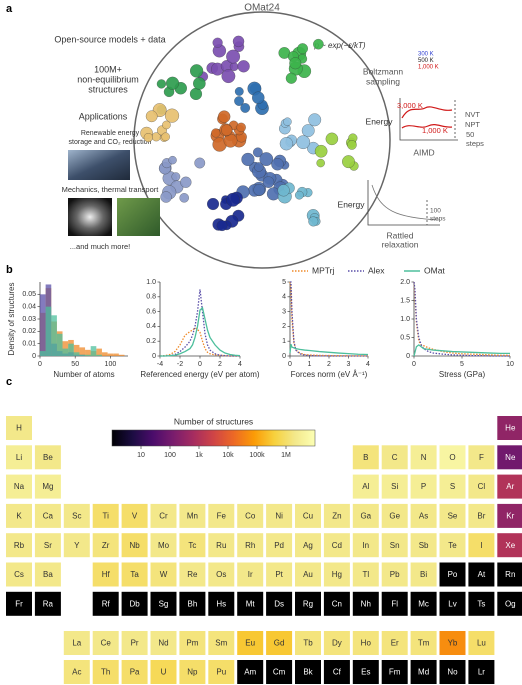 The height and width of the screenshot is (685, 522). What do you see at coordinates (164, 672) in the screenshot?
I see `element-symbol: U` at bounding box center [164, 672].